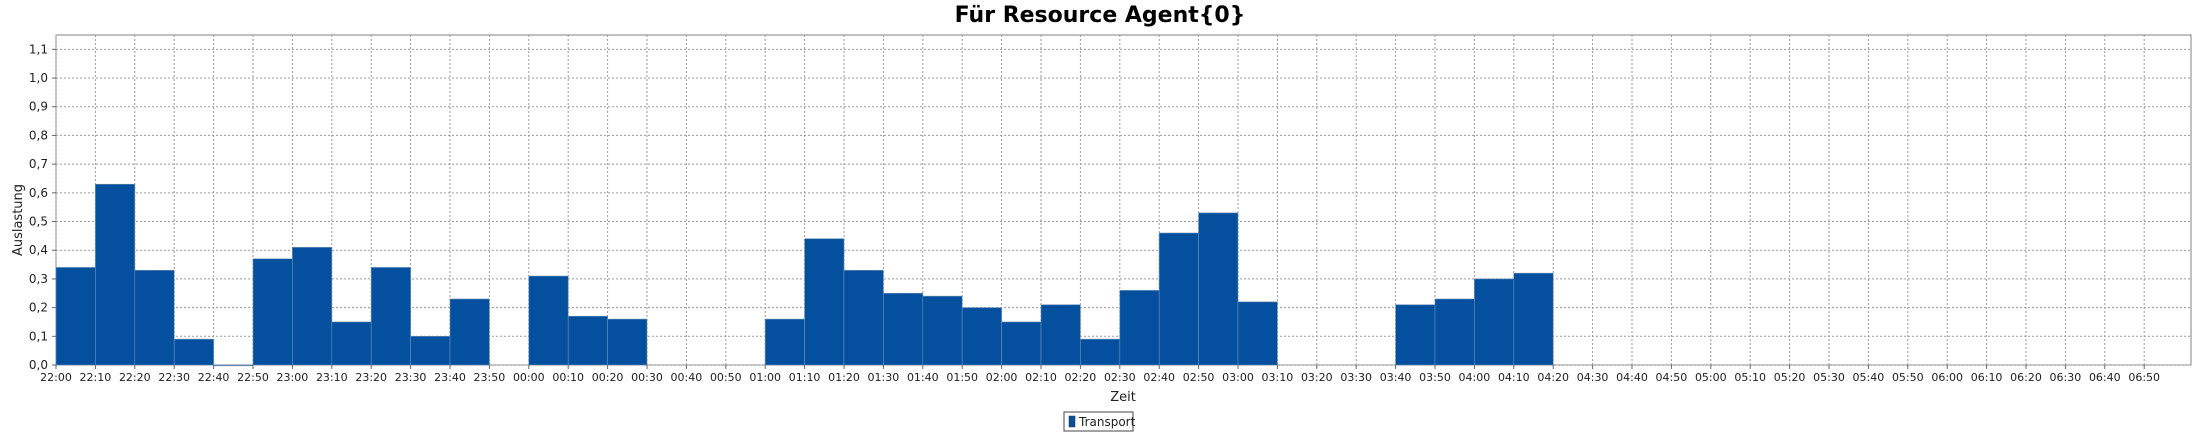  I want to click on x-tick-label: 00:30, so click(647, 377).